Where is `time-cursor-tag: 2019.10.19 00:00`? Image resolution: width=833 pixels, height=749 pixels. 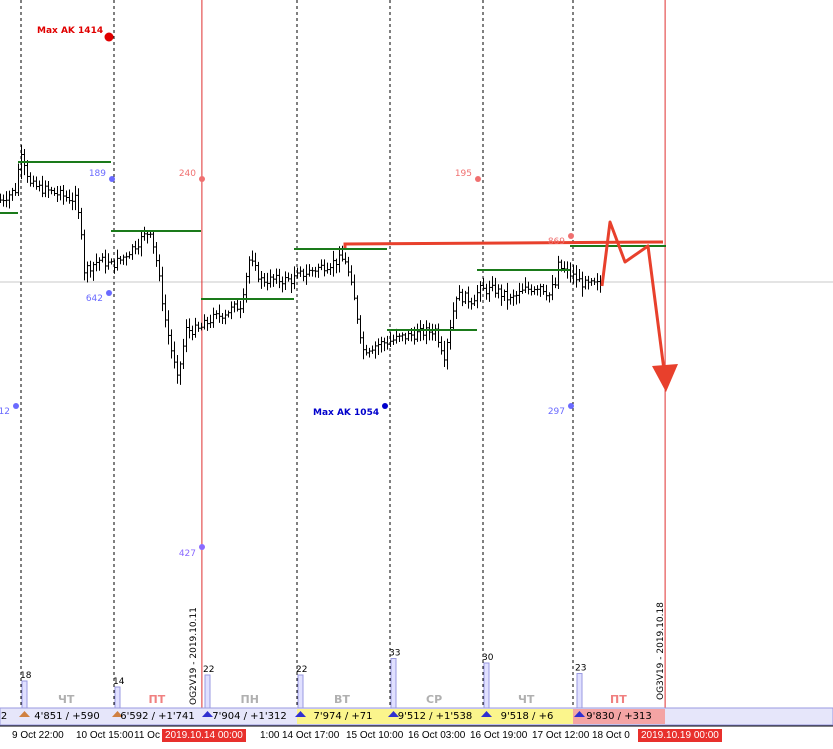 time-cursor-tag: 2019.10.19 00:00 is located at coordinates (680, 735).